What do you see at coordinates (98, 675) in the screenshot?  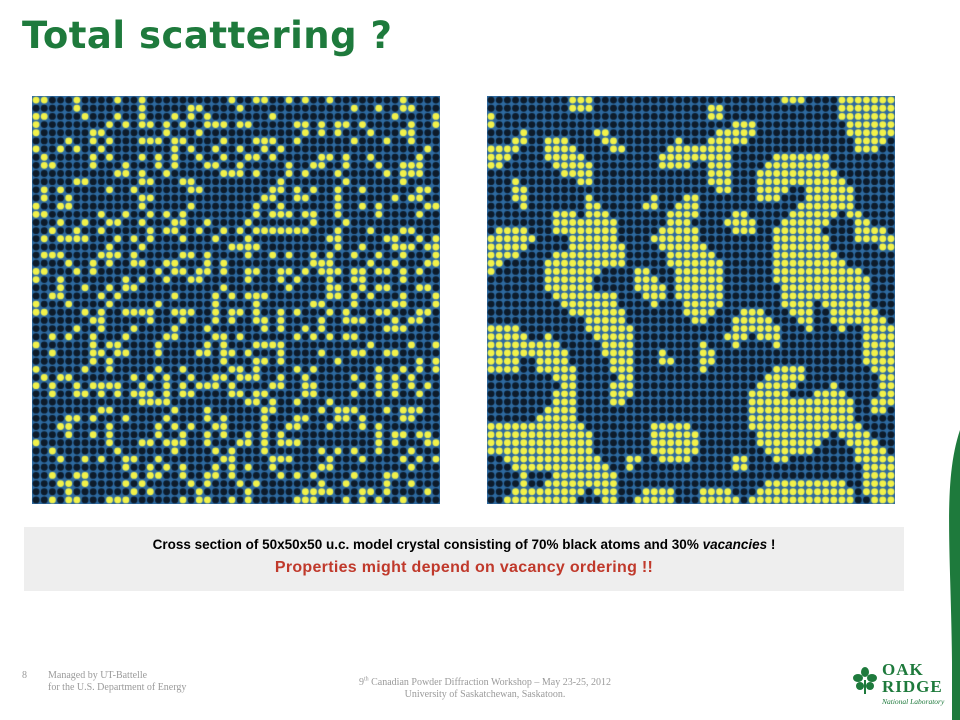 I see `managed-line-1: Managed by UT-Battelle` at bounding box center [98, 675].